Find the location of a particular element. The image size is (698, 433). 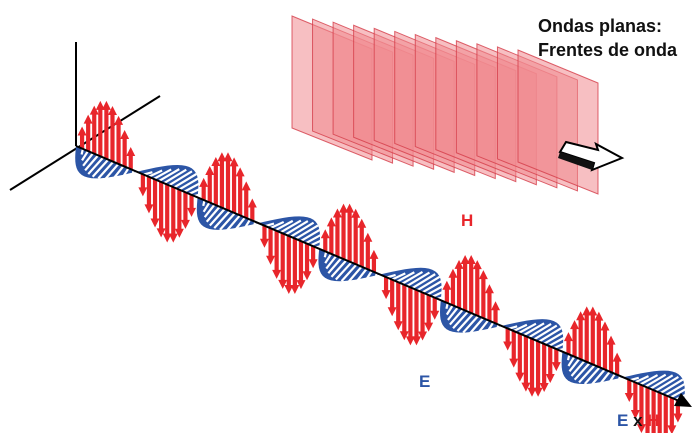

poynting-e: E is located at coordinates (623, 420).